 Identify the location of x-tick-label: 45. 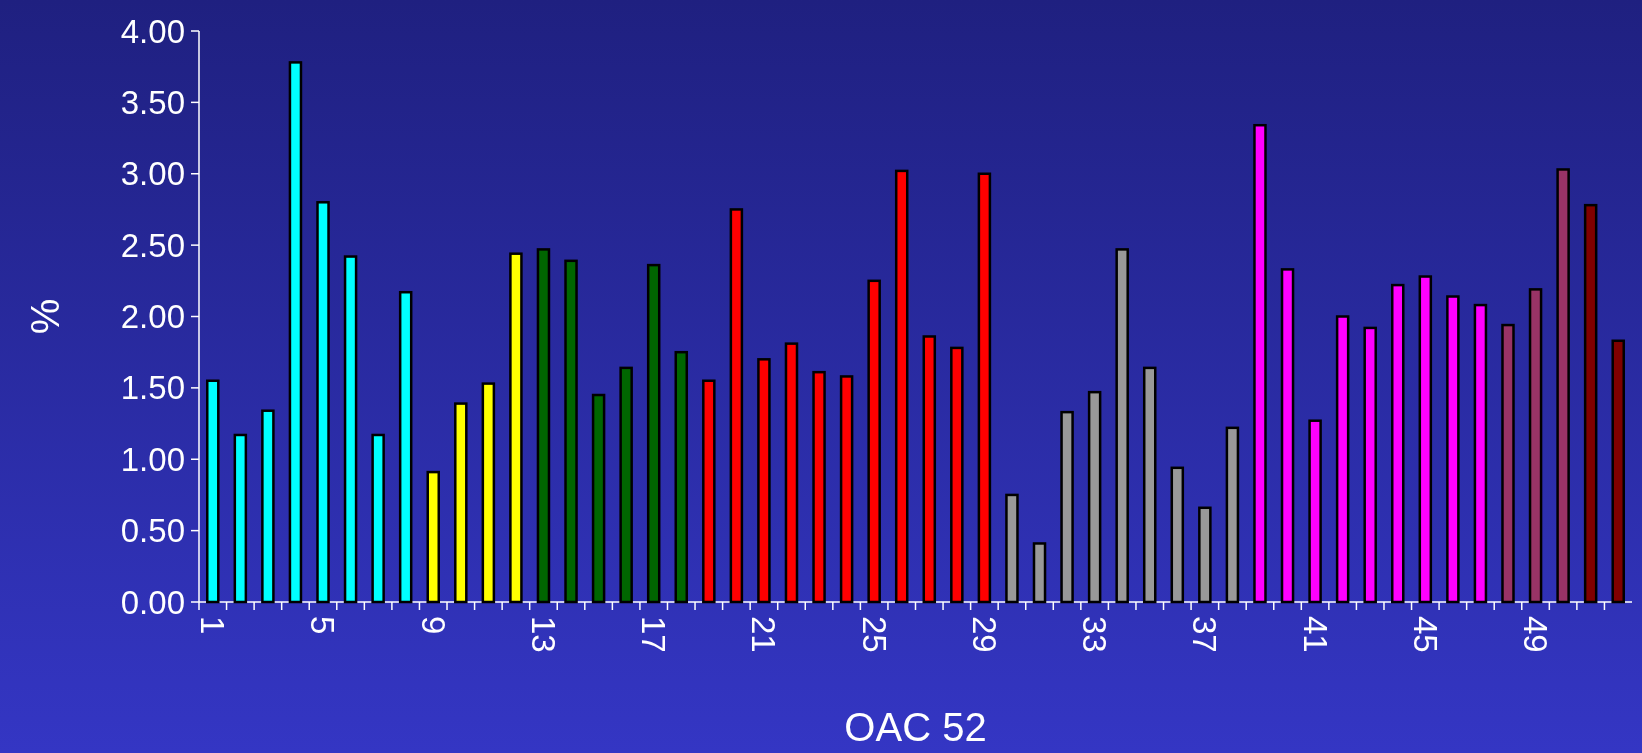
(1425, 634).